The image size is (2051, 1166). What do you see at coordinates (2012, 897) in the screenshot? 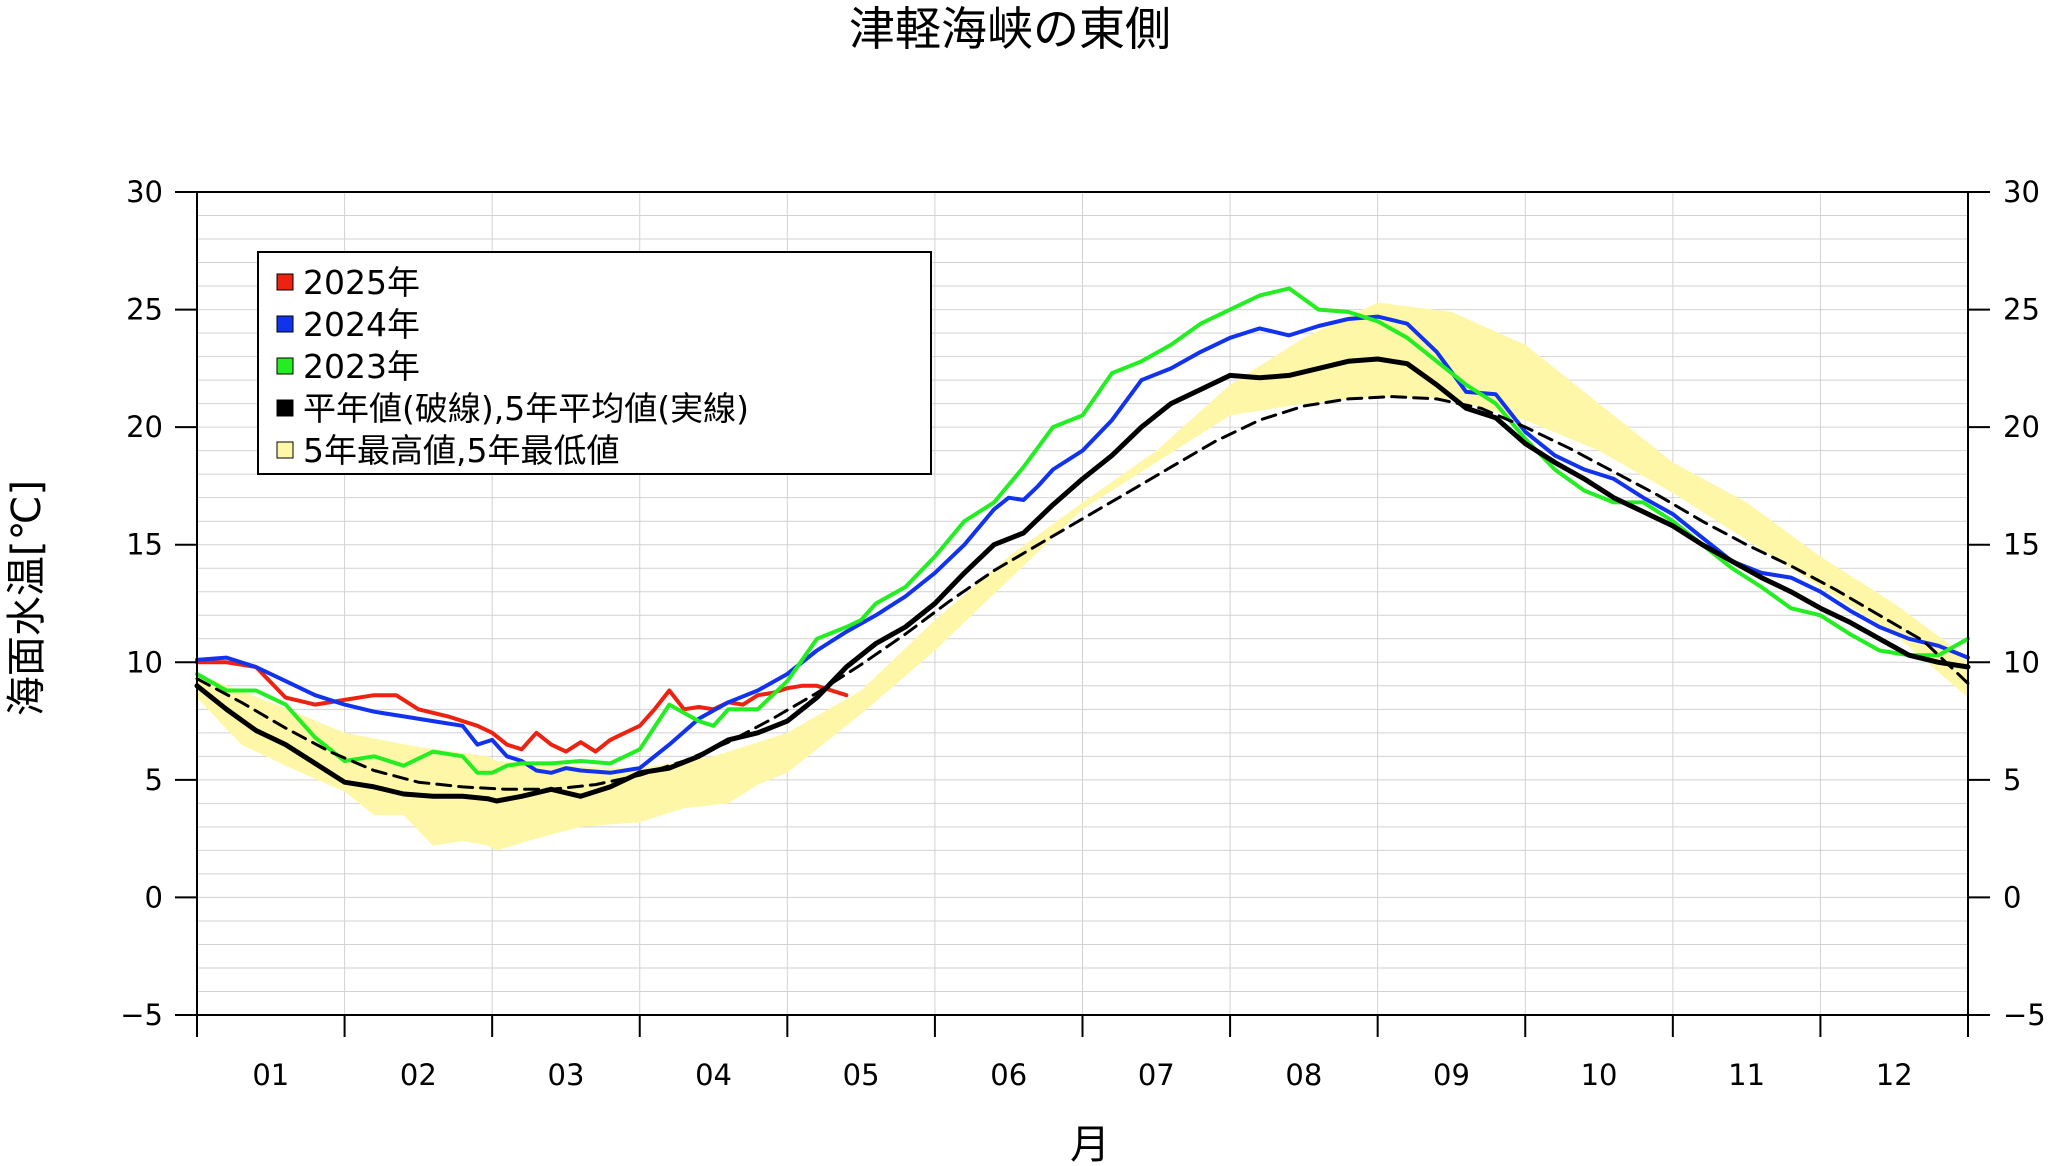
I see `y-tick-label-right: 0` at bounding box center [2012, 897].